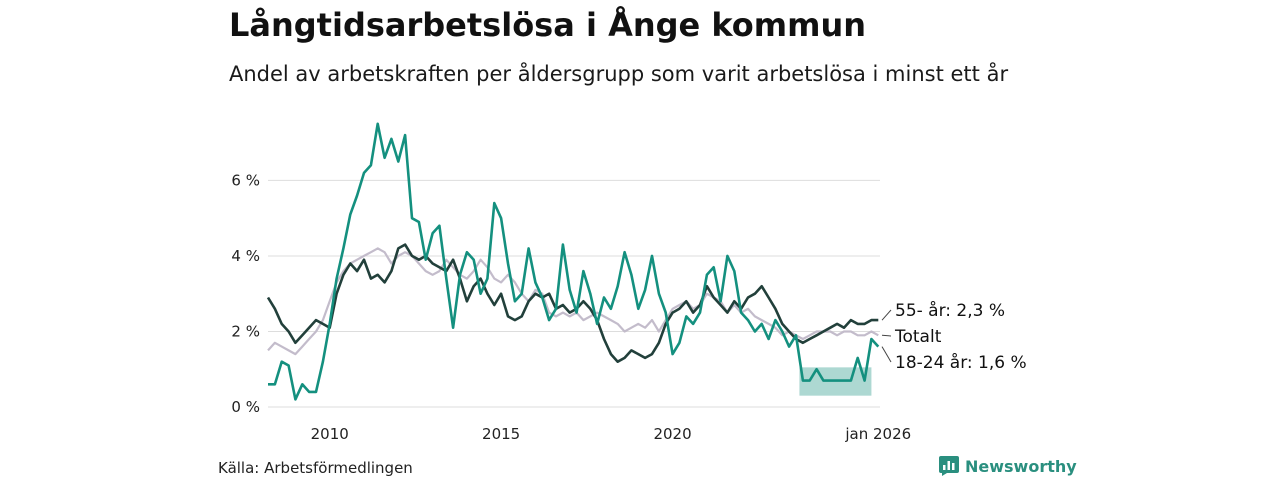  I want to click on brand-name: Newsworthy, so click(1021, 466).